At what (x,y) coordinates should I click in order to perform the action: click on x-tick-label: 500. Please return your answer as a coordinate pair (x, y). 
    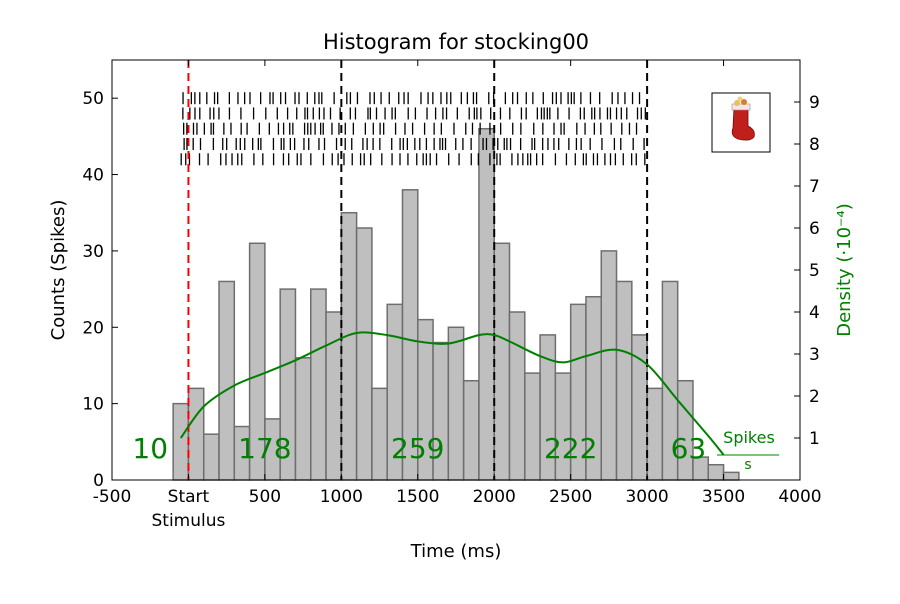
    Looking at the image, I should click on (265, 497).